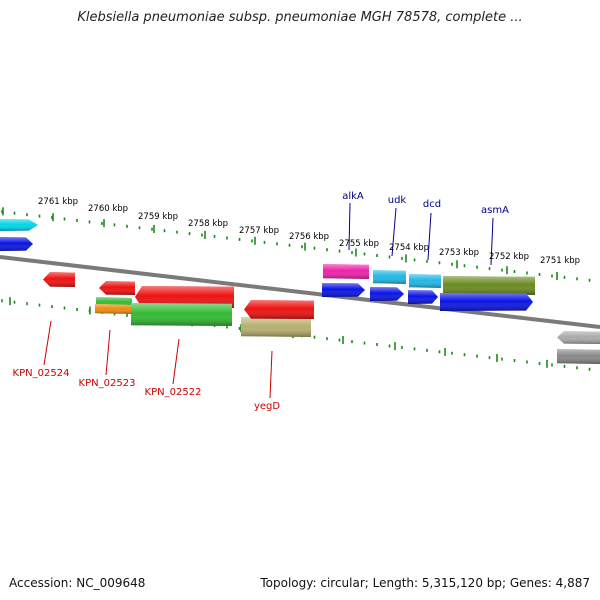  I want to click on kbp-label: 2751 kbp, so click(560, 261).